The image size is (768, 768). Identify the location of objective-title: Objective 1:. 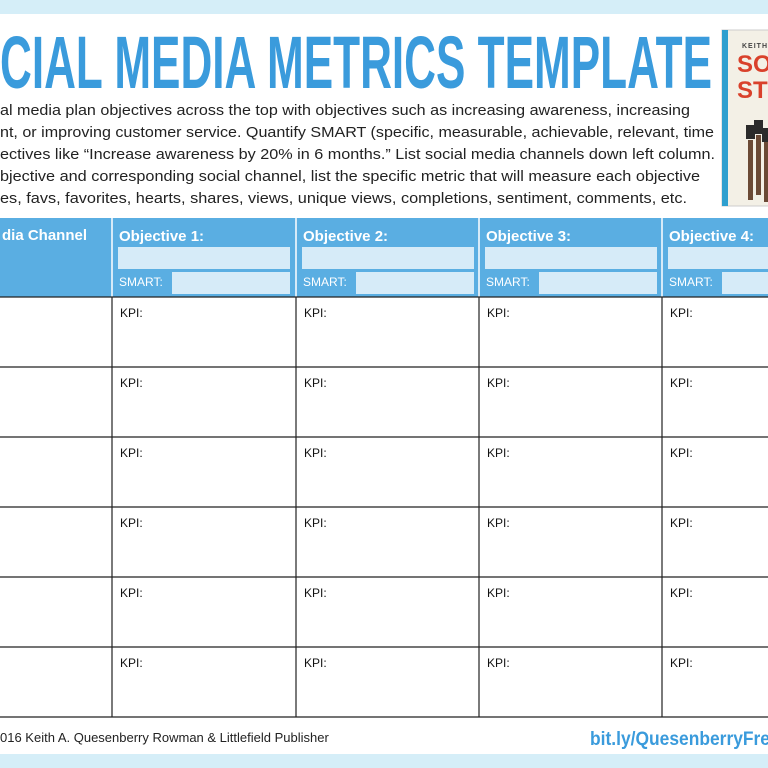
(161, 236).